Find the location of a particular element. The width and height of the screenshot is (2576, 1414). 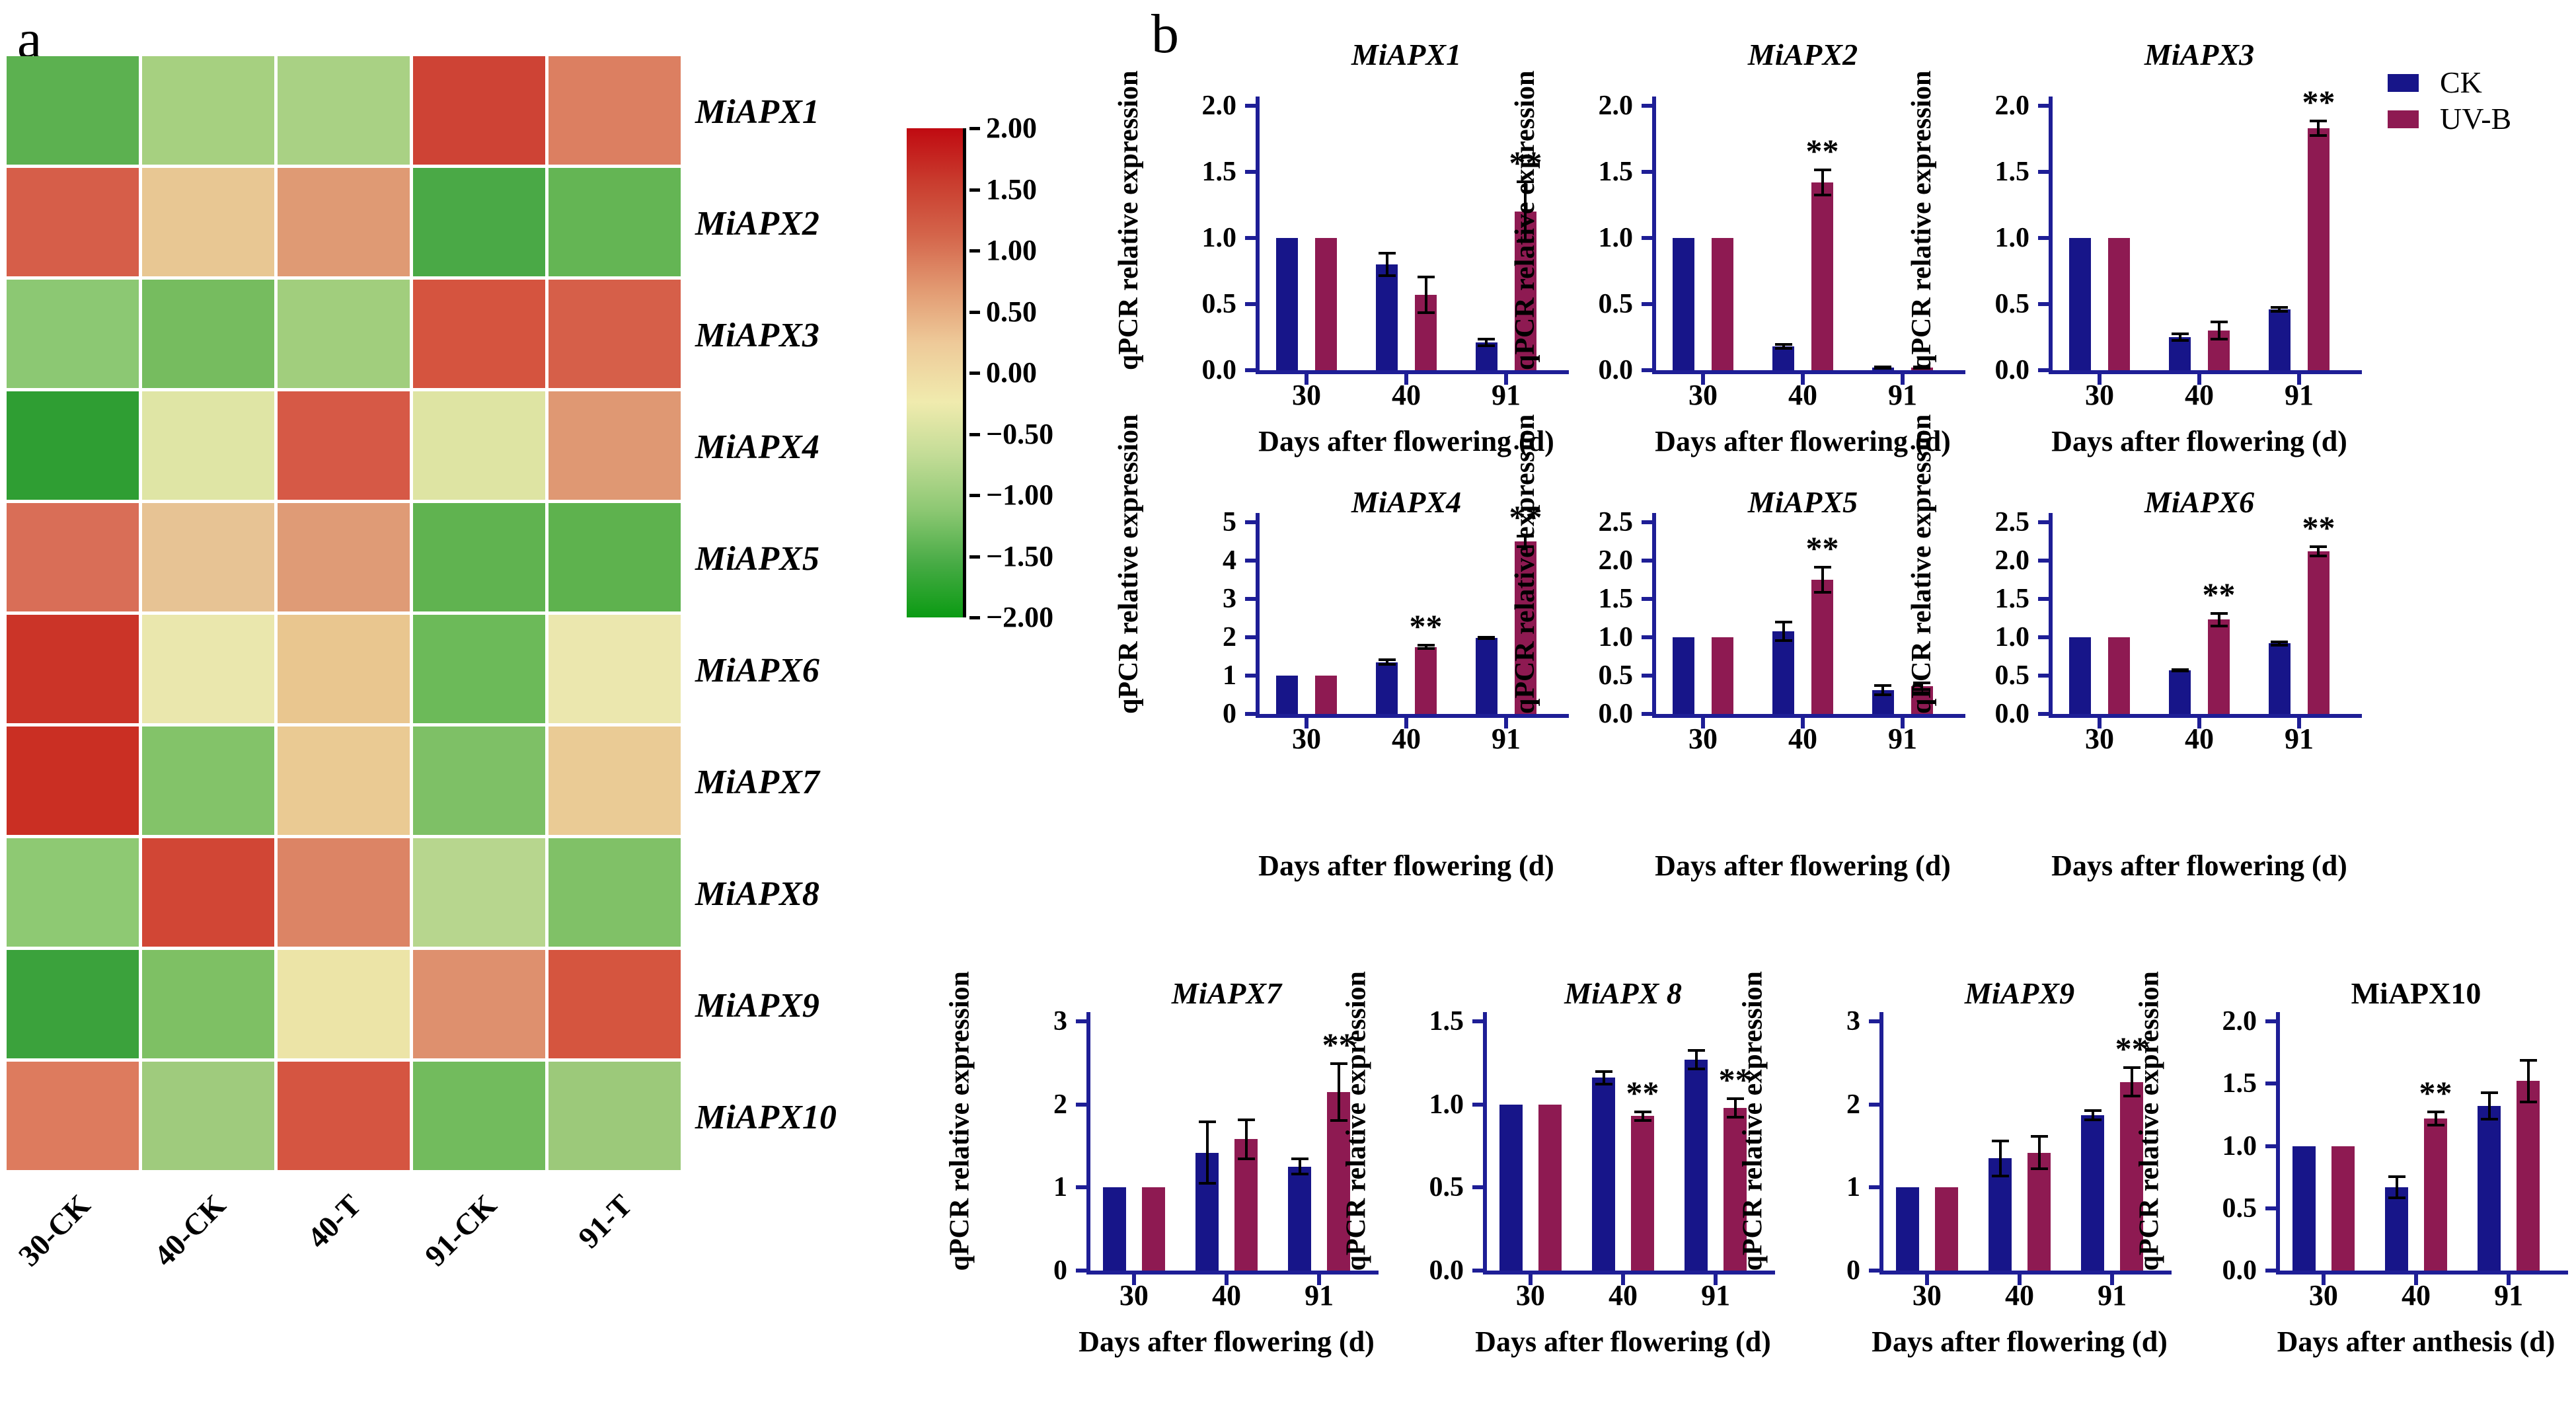

y-tick-label: 1 is located at coordinates (1060, 1187).